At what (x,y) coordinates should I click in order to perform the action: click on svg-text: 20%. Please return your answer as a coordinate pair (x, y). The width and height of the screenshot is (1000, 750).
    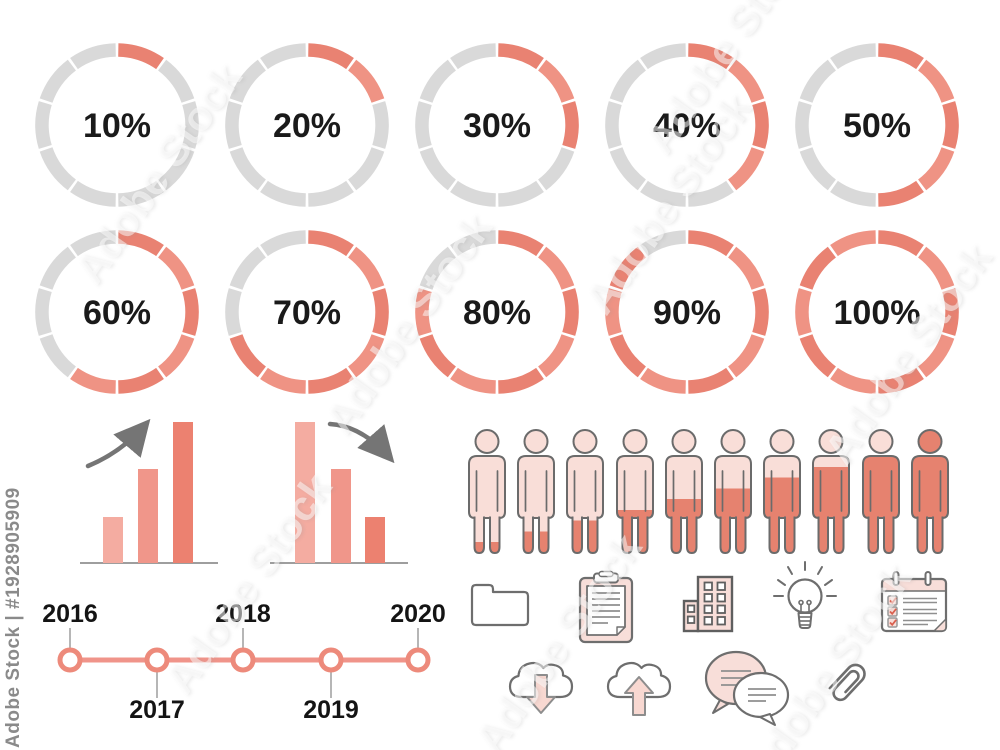
    Looking at the image, I should click on (307, 126).